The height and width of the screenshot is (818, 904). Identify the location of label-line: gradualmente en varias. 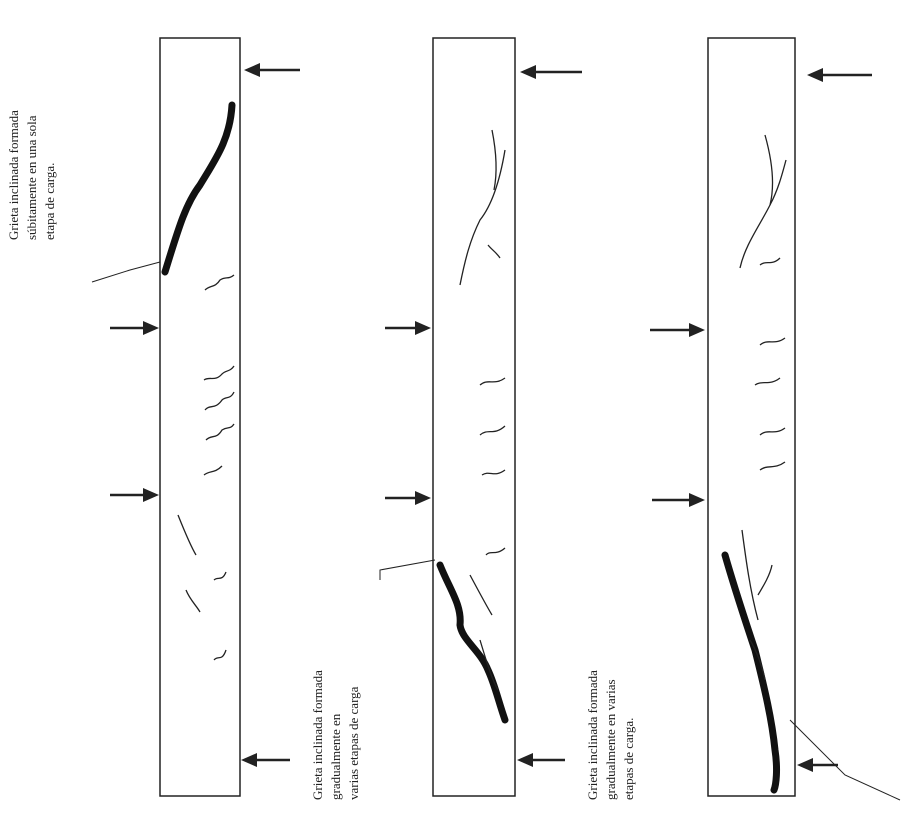
(610, 739).